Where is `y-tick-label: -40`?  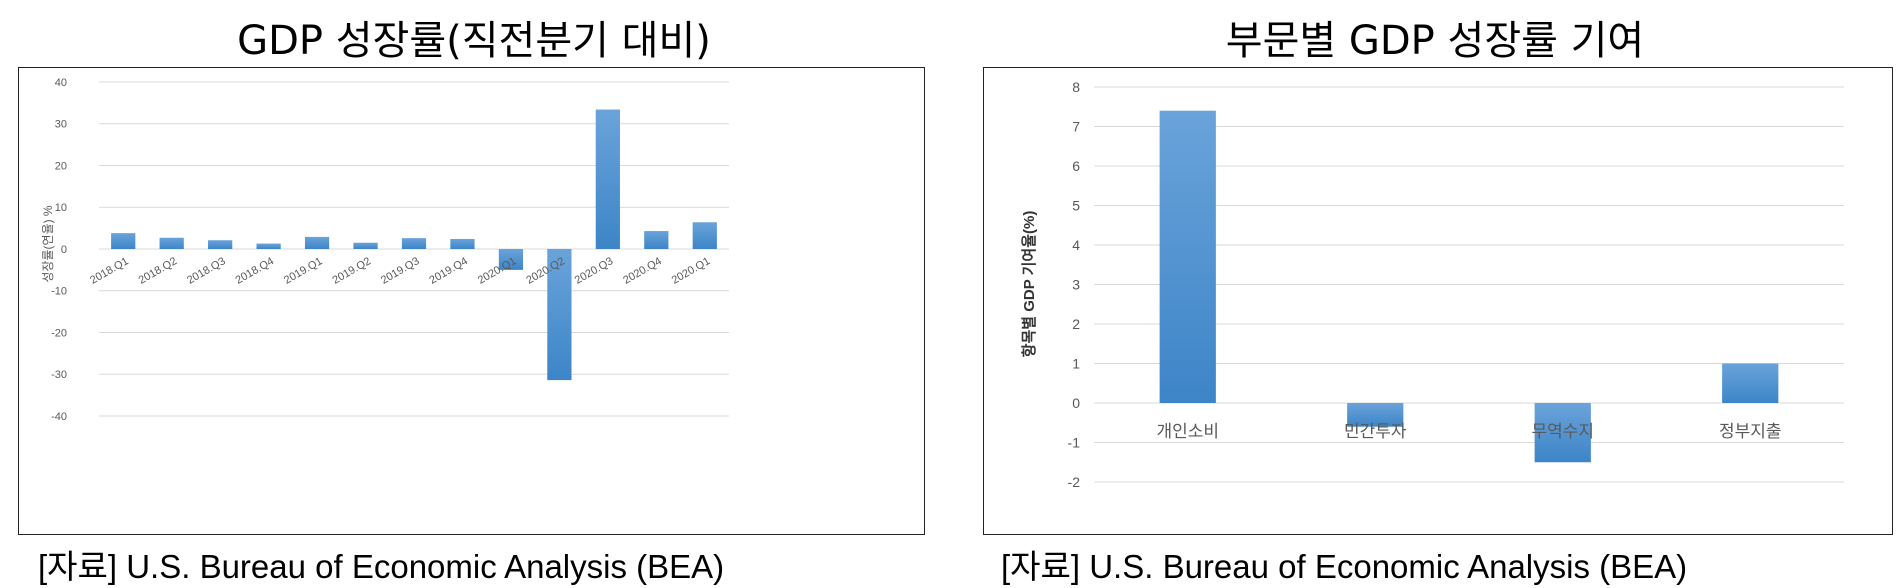
y-tick-label: -40 is located at coordinates (59, 417).